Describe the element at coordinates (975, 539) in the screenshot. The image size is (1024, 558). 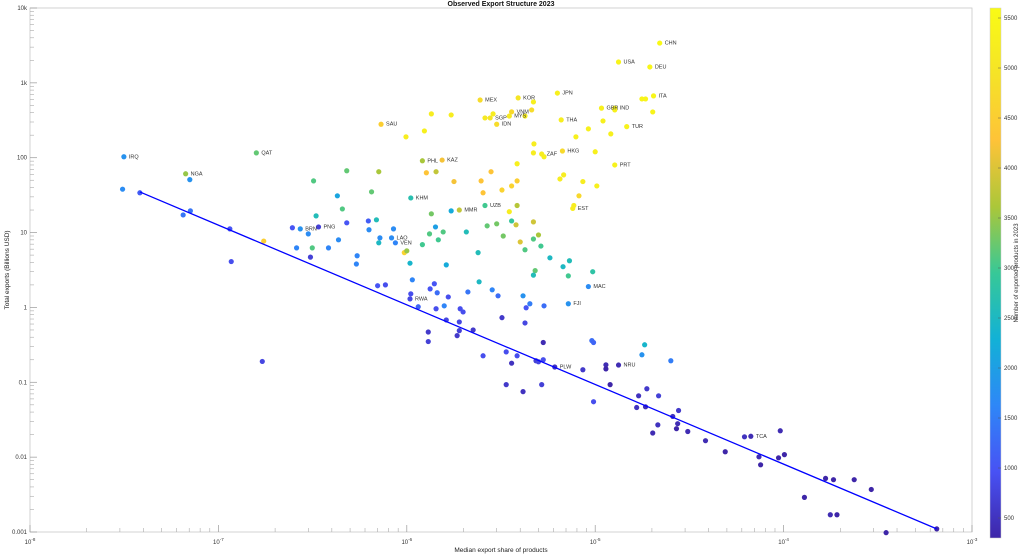
I see `x-tick-exponent: -3` at that location.